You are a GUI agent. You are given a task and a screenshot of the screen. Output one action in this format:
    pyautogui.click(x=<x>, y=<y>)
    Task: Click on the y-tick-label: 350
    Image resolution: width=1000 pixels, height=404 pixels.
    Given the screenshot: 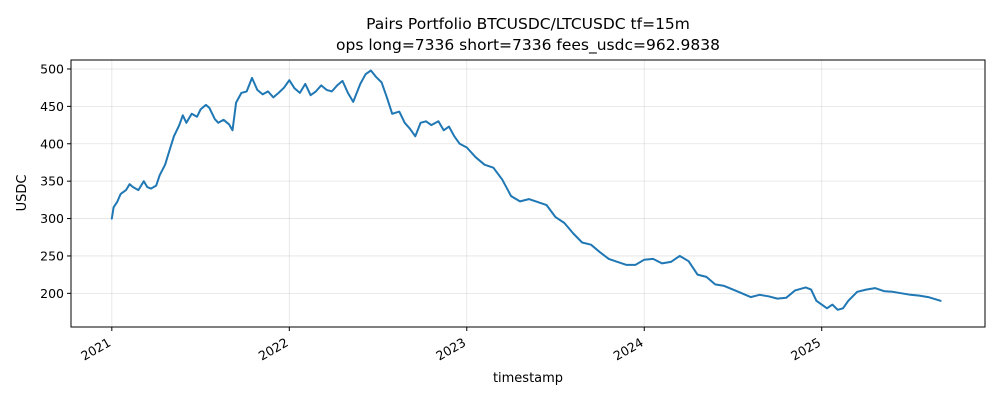 What is the action you would take?
    pyautogui.click(x=52, y=181)
    